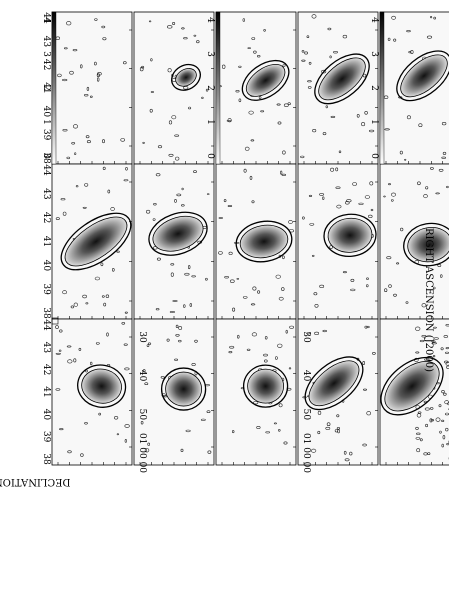 The height and width of the screenshot is (601, 449). What do you see at coordinates (256, 241) in the screenshot?
I see `panel-r2-c3` at bounding box center [256, 241].